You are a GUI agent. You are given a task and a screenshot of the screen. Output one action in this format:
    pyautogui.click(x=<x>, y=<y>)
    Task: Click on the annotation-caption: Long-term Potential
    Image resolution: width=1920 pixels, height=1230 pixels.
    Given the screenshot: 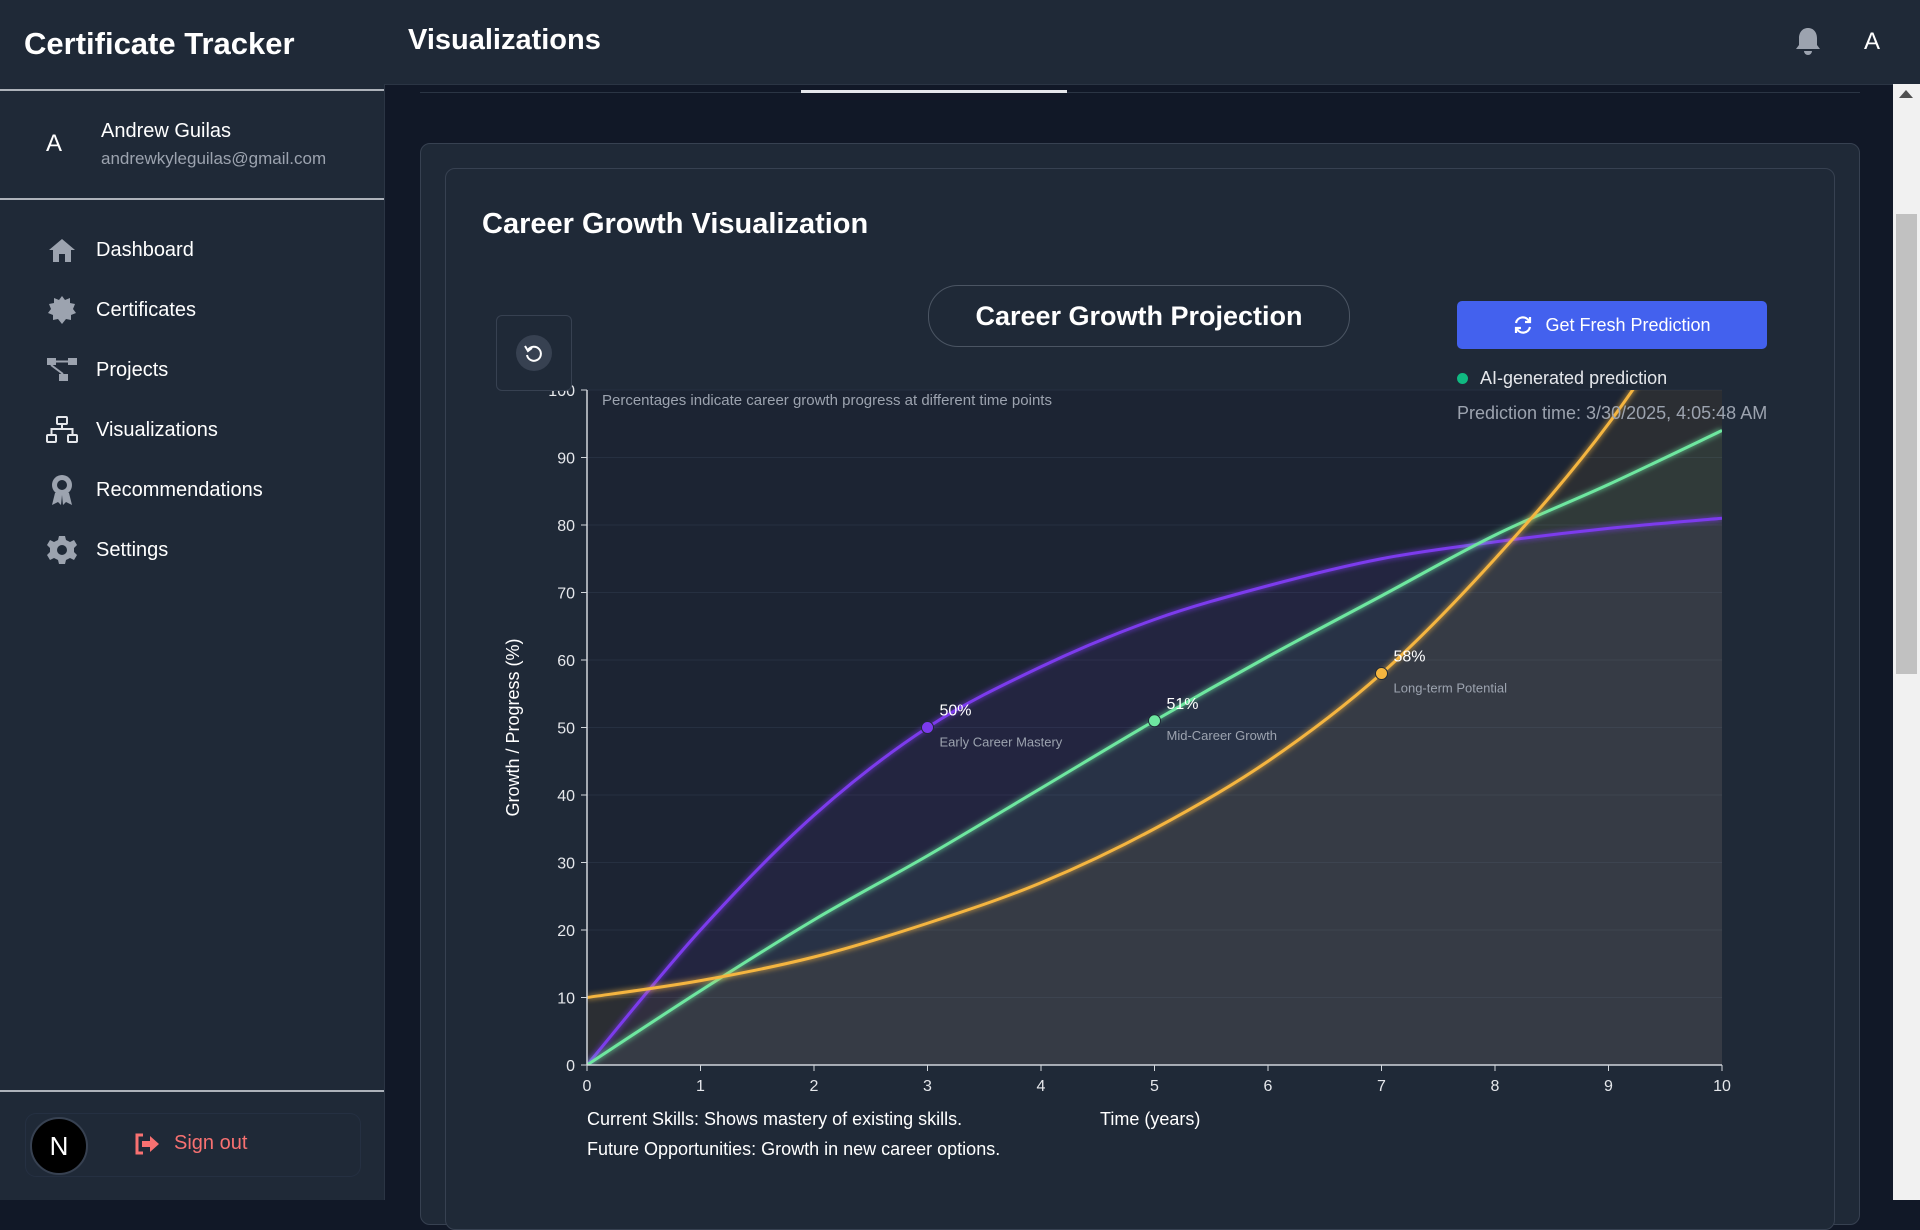 What is the action you would take?
    pyautogui.click(x=1451, y=688)
    